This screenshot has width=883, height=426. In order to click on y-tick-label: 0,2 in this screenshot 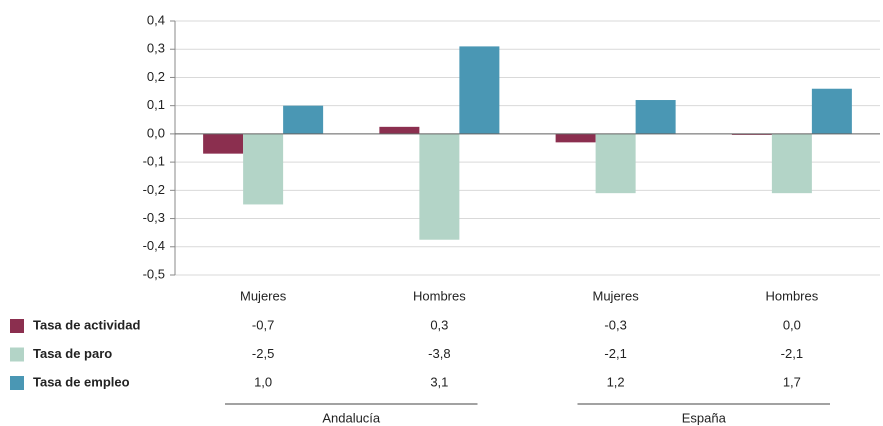, I will do `click(156, 76)`.